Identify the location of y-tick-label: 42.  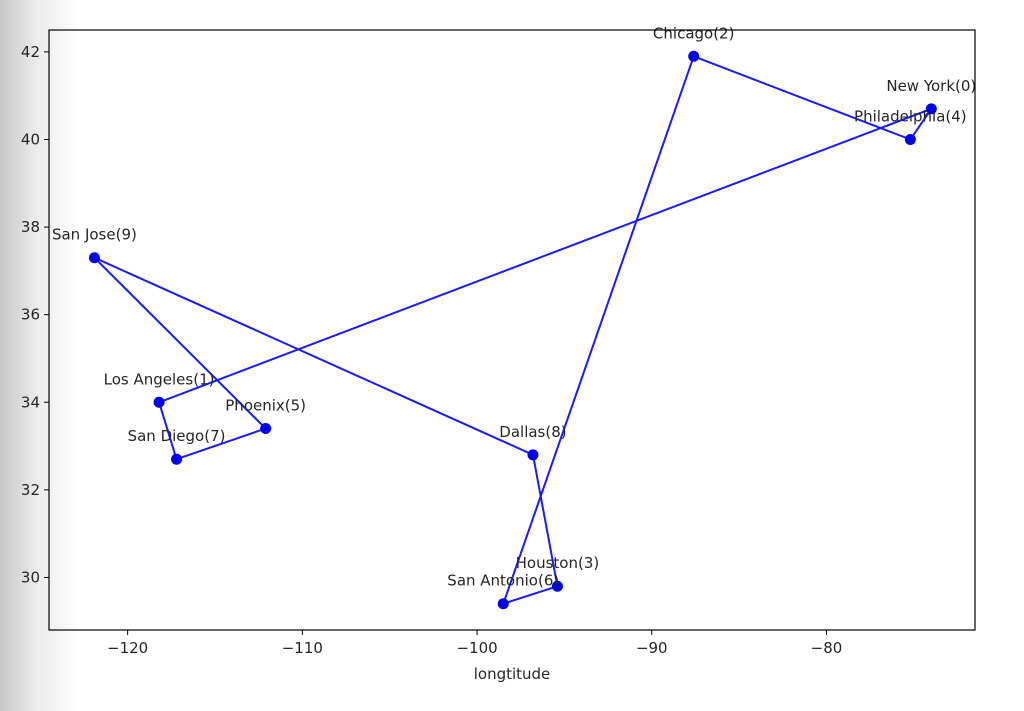
(30, 52).